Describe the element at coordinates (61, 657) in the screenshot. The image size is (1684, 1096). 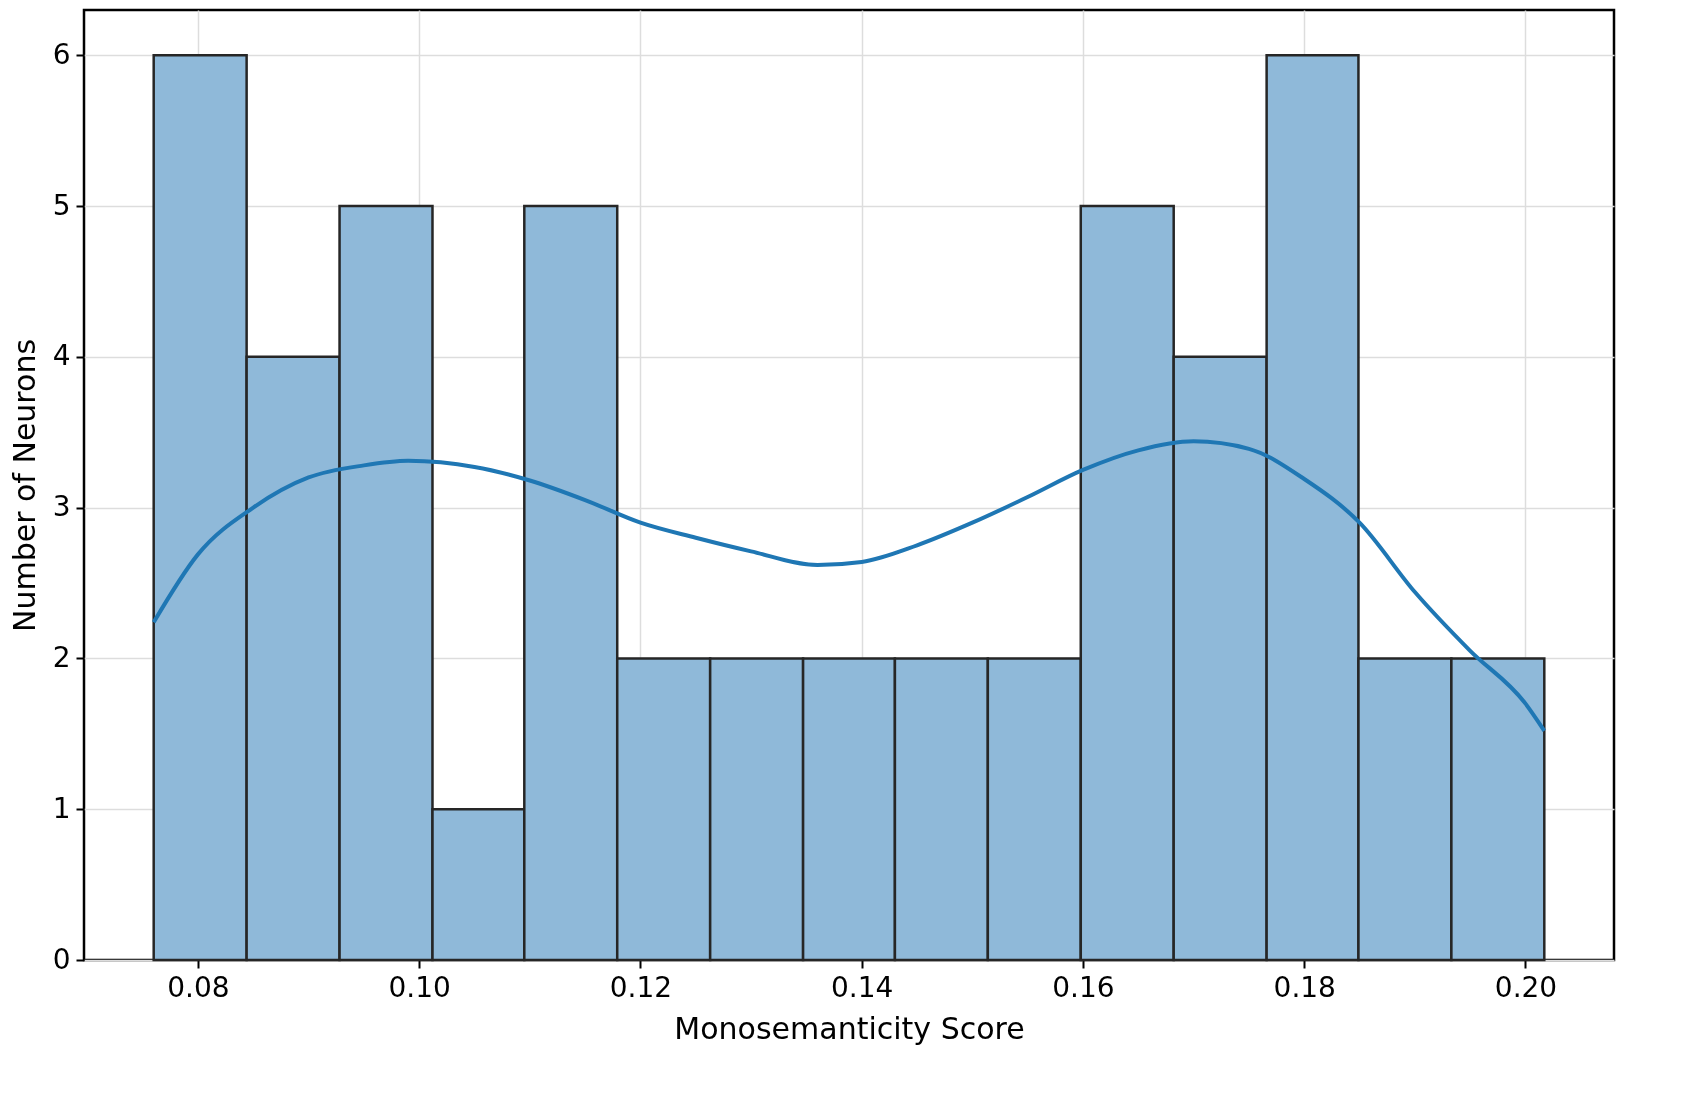
I see `y-tick-label: 2` at that location.